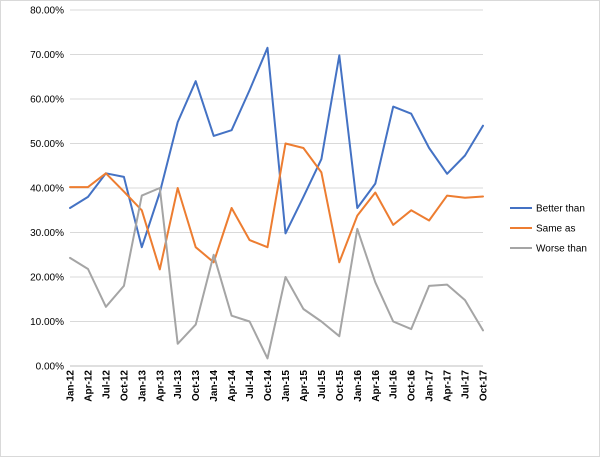  What do you see at coordinates (484, 386) in the screenshot?
I see `x-tick-label: Oct-17` at bounding box center [484, 386].